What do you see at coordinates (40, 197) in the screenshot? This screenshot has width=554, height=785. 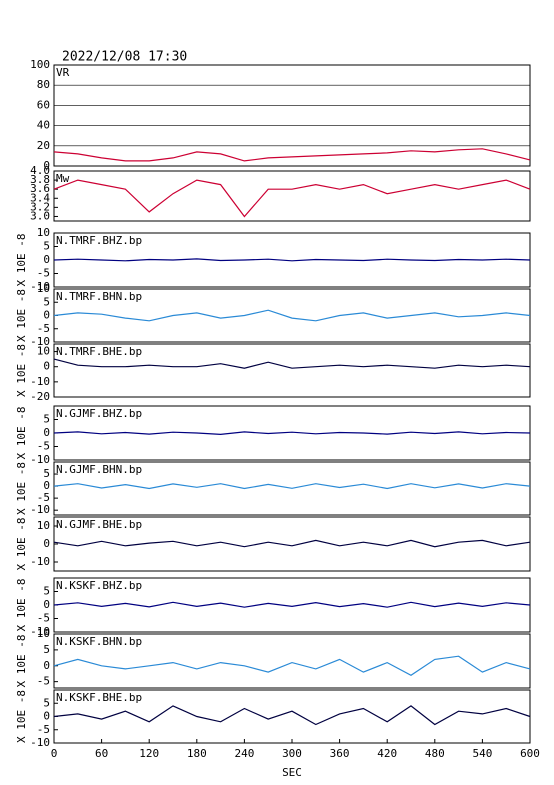 I see `y-tick-label: 3.4` at bounding box center [40, 197].